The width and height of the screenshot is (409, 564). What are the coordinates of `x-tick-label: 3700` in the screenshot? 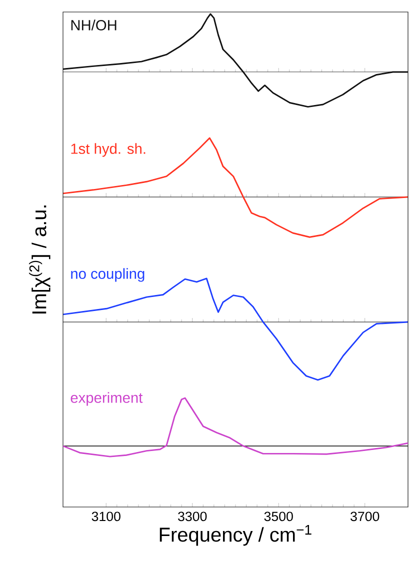 It's located at (365, 517).